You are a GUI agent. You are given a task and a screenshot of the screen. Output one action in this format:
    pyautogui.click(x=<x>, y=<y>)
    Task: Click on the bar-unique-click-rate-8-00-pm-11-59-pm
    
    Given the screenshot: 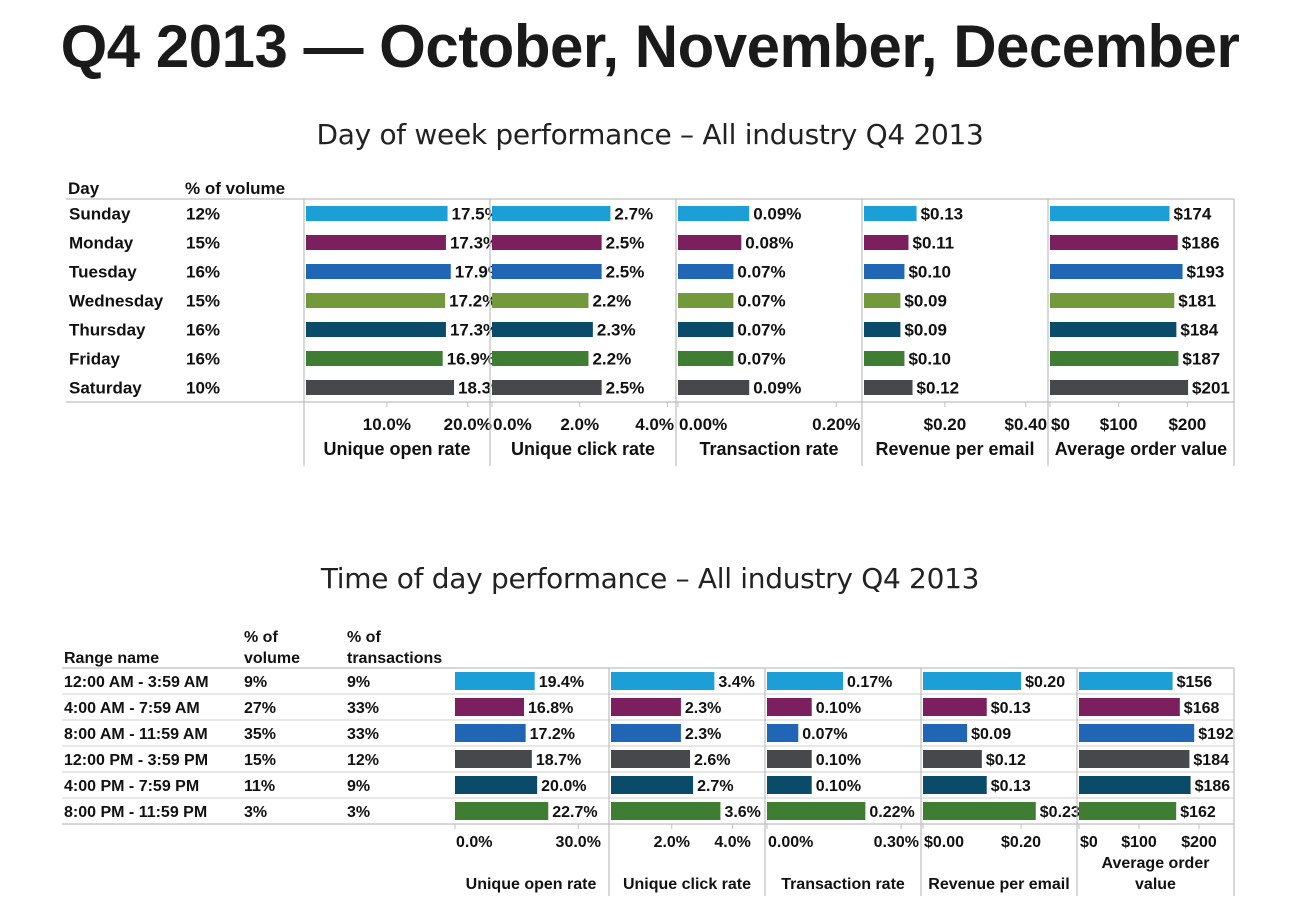 What is the action you would take?
    pyautogui.click(x=666, y=811)
    